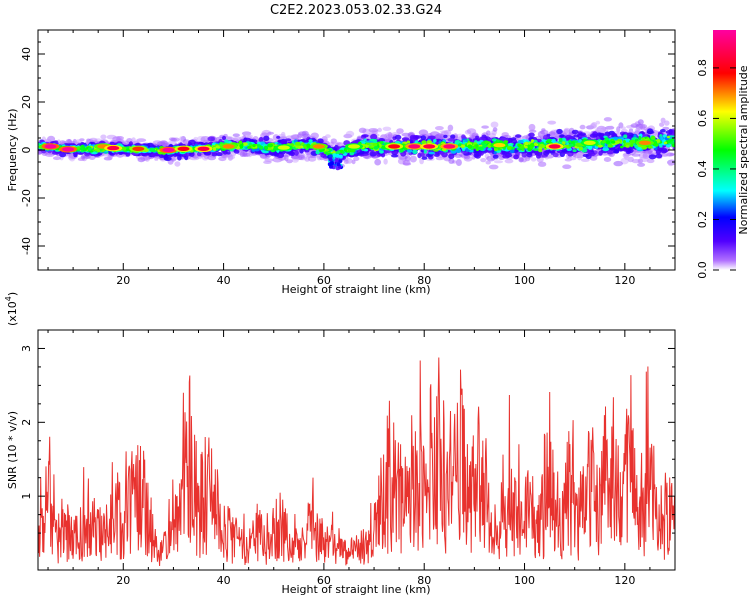  Describe the element at coordinates (324, 280) in the screenshot. I see `x-tick-label: 60` at that location.